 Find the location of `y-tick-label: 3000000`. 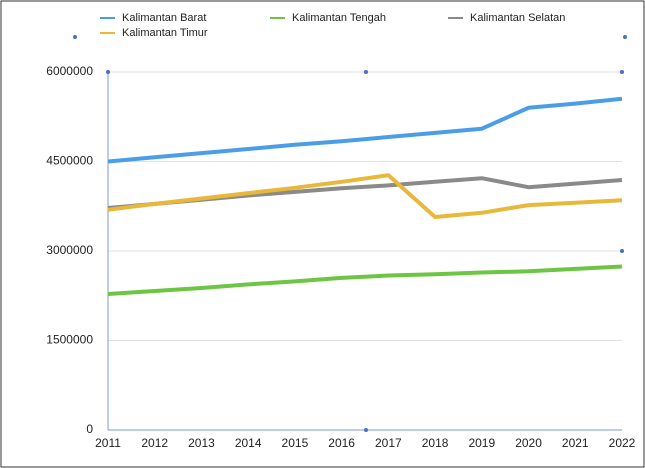

y-tick-label: 3000000 is located at coordinates (69, 250).